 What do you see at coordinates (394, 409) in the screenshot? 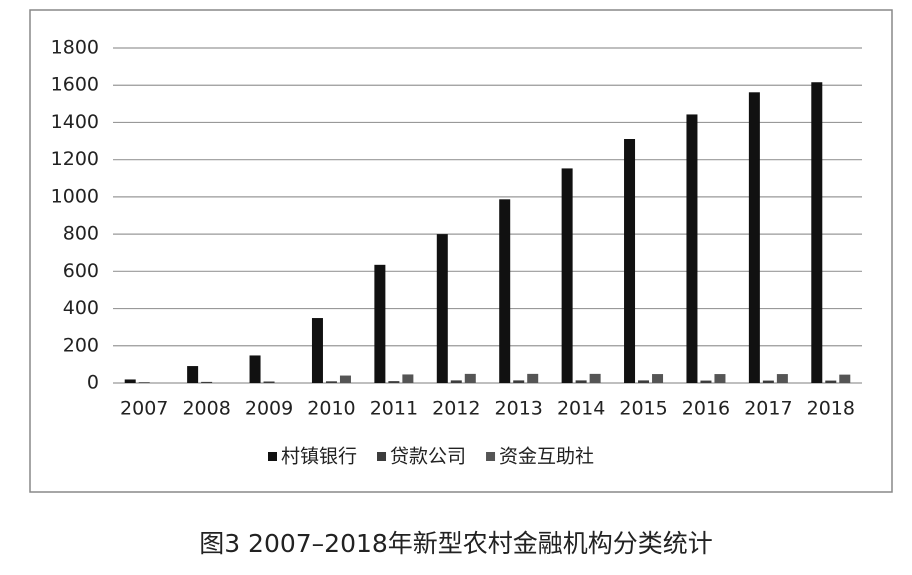
I see `x-tick-label: 2011` at bounding box center [394, 409].